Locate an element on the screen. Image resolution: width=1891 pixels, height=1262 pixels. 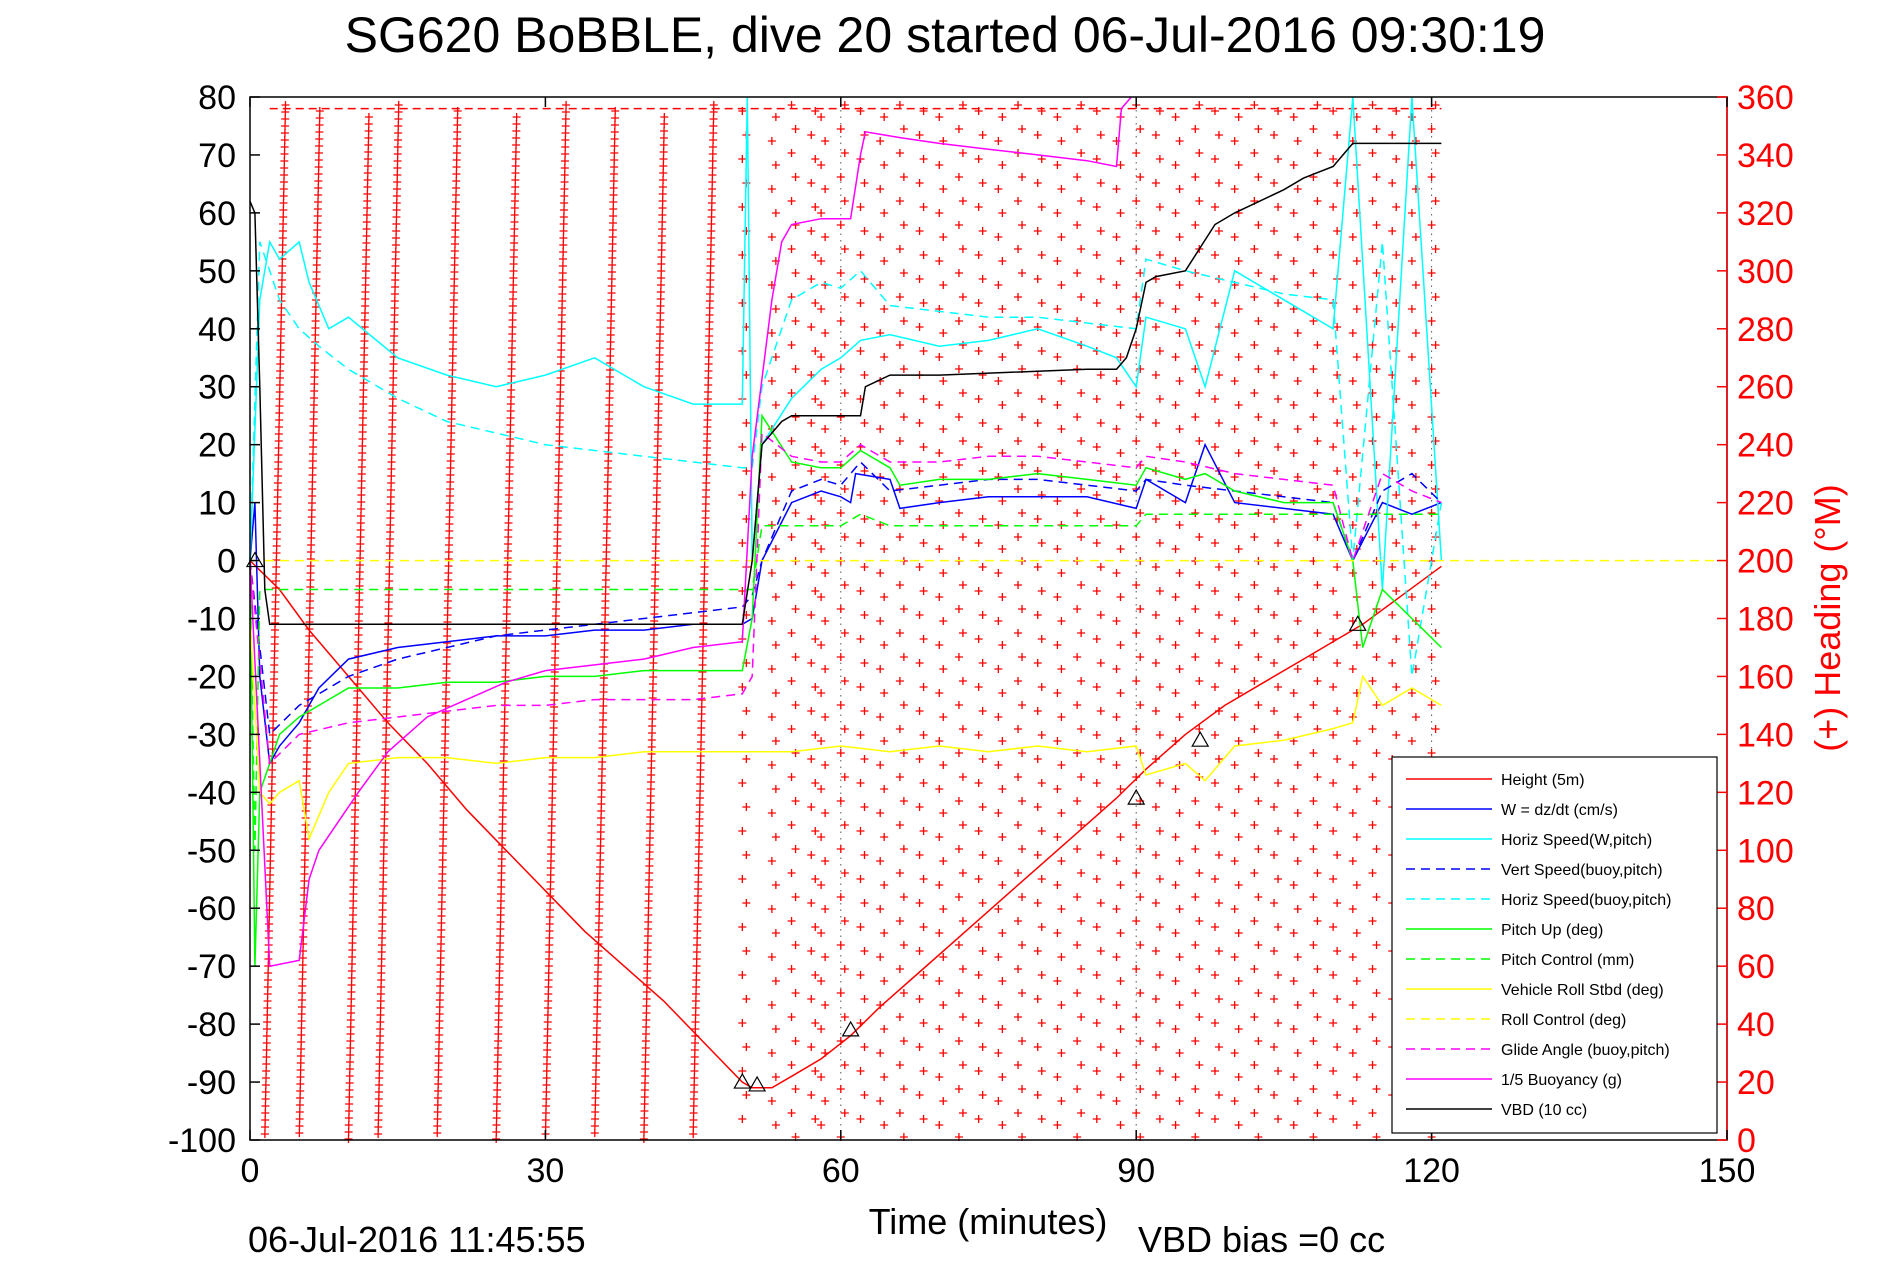
x-tick-label: 120 is located at coordinates (1431, 1171).